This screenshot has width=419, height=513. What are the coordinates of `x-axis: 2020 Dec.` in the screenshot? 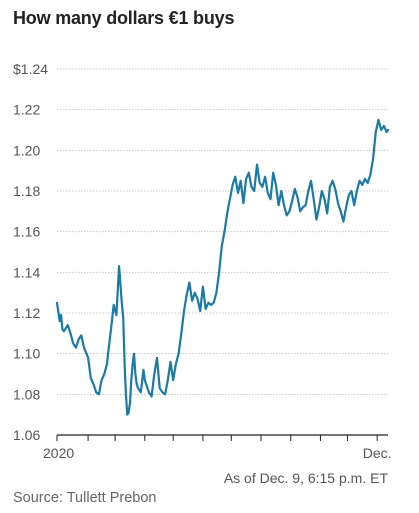 It's located at (217, 447).